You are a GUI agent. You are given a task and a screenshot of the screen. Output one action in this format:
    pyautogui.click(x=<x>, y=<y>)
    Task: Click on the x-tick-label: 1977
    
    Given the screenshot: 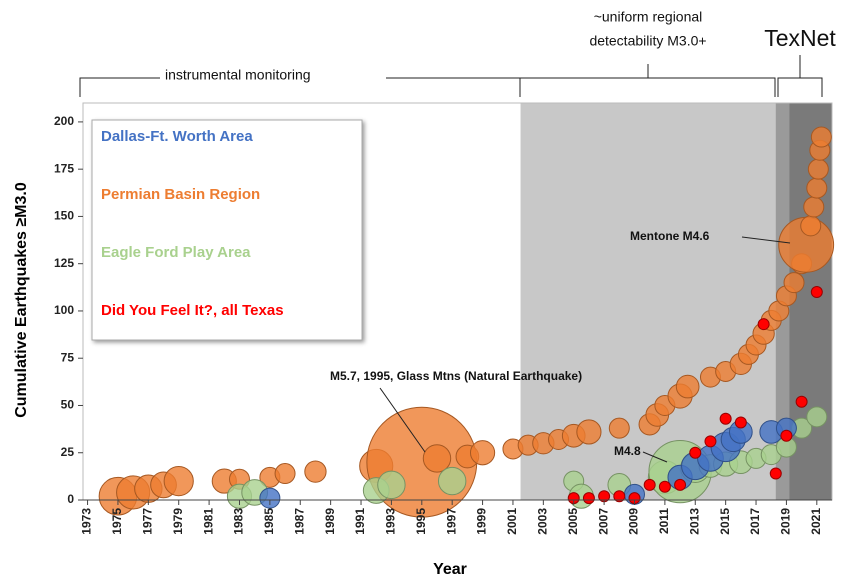 What is the action you would take?
    pyautogui.click(x=148, y=521)
    